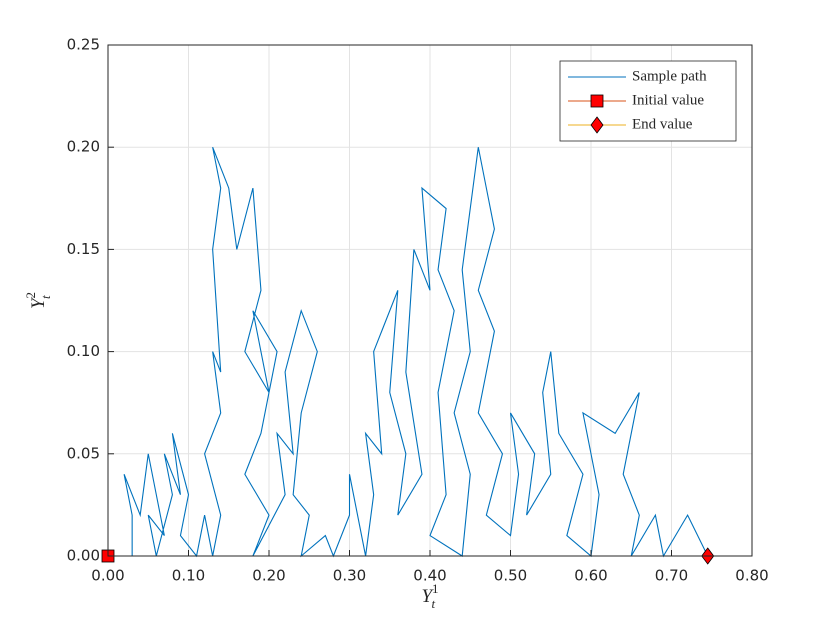 This screenshot has width=830, height=623. What do you see at coordinates (435, 588) in the screenshot?
I see `axis-superscript: 1` at bounding box center [435, 588].